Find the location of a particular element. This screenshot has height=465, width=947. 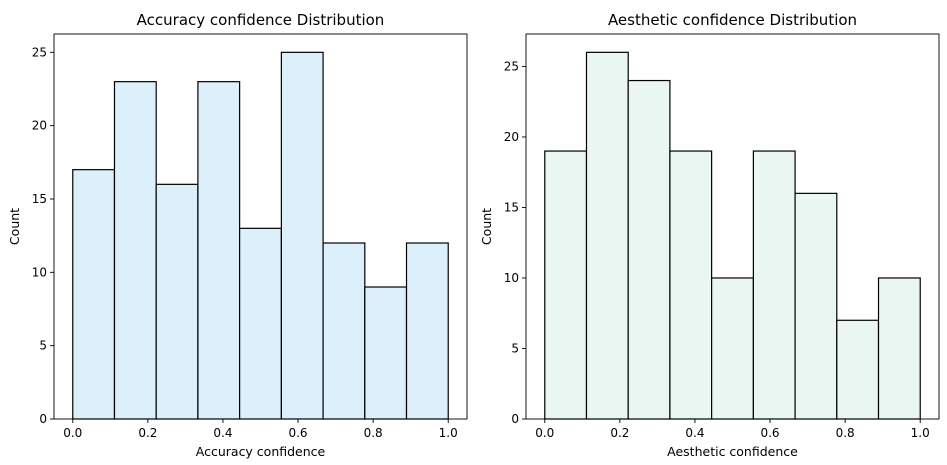

x-axis-label: Accuracy confidence is located at coordinates (261, 451).